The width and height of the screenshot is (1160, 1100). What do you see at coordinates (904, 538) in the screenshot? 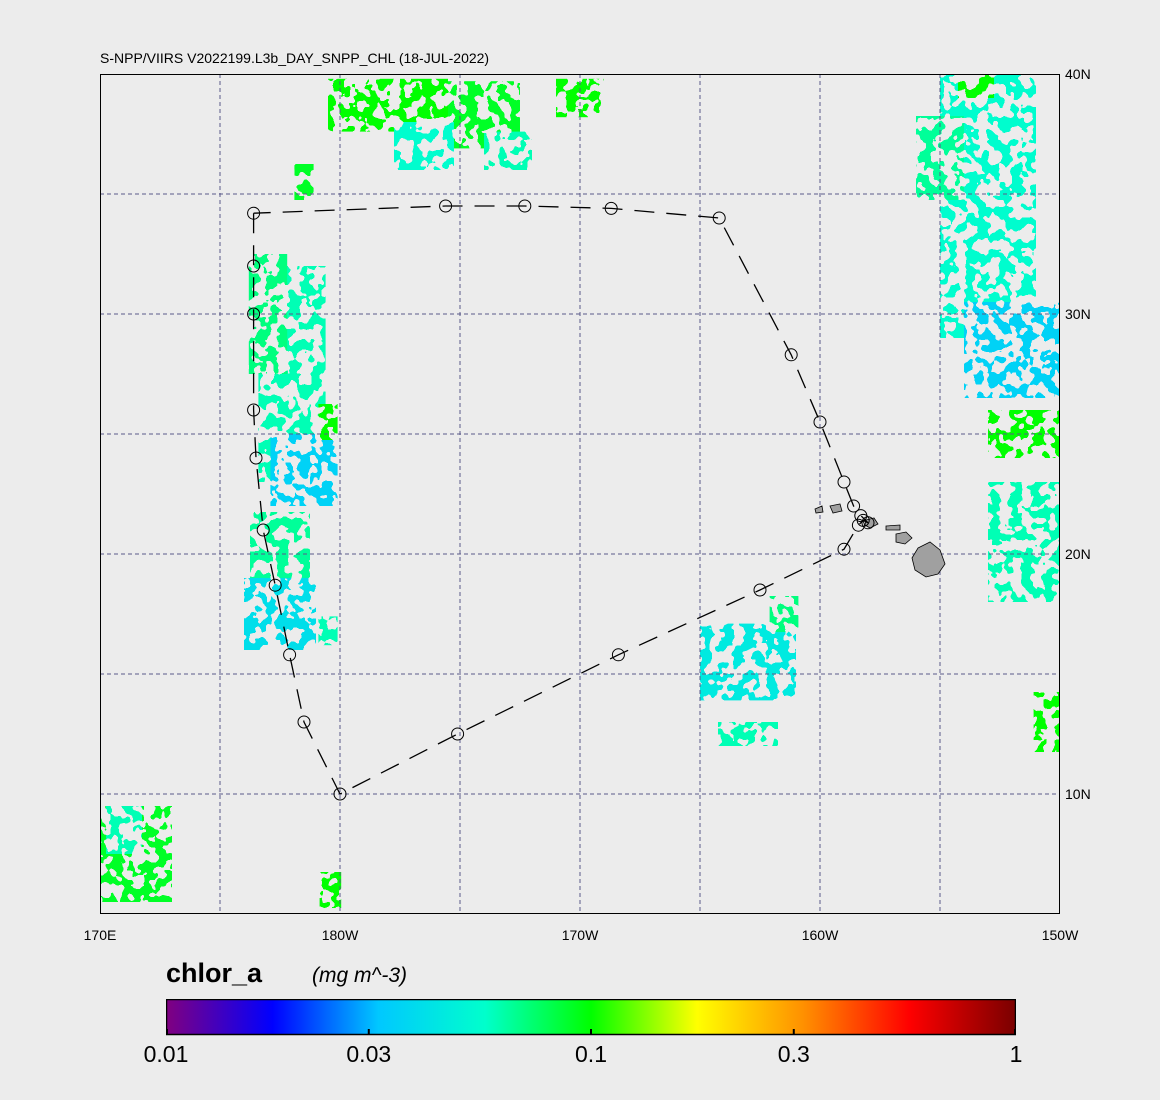
I see `island-maui` at bounding box center [904, 538].